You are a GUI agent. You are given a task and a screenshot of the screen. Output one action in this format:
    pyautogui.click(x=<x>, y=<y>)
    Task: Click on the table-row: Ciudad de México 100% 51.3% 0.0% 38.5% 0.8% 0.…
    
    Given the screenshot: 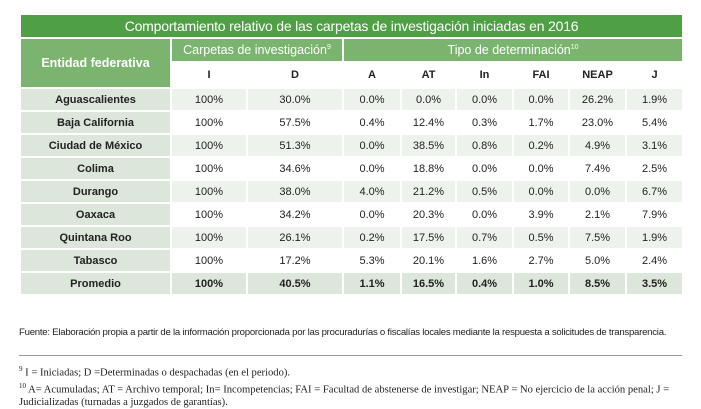 What is the action you would take?
    pyautogui.click(x=352, y=145)
    